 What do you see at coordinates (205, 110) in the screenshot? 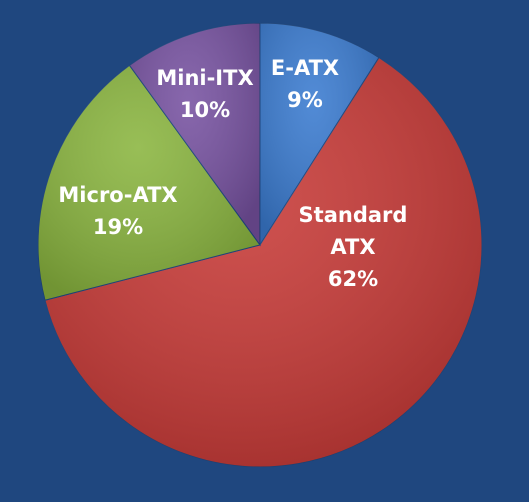
I see `value-label: 10%` at bounding box center [205, 110].